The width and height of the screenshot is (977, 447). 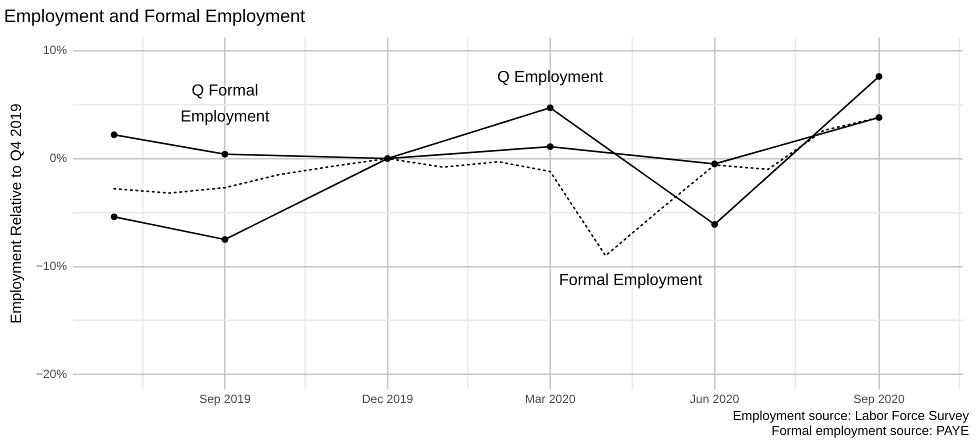 What do you see at coordinates (869, 430) in the screenshot?
I see `text: Formal employment source: PAYE` at bounding box center [869, 430].